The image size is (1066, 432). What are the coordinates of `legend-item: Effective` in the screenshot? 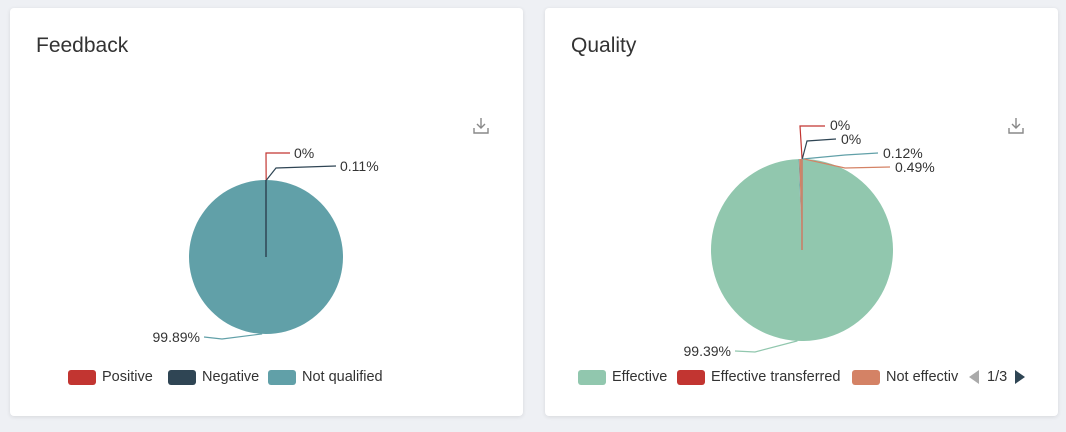 It's located at (622, 377).